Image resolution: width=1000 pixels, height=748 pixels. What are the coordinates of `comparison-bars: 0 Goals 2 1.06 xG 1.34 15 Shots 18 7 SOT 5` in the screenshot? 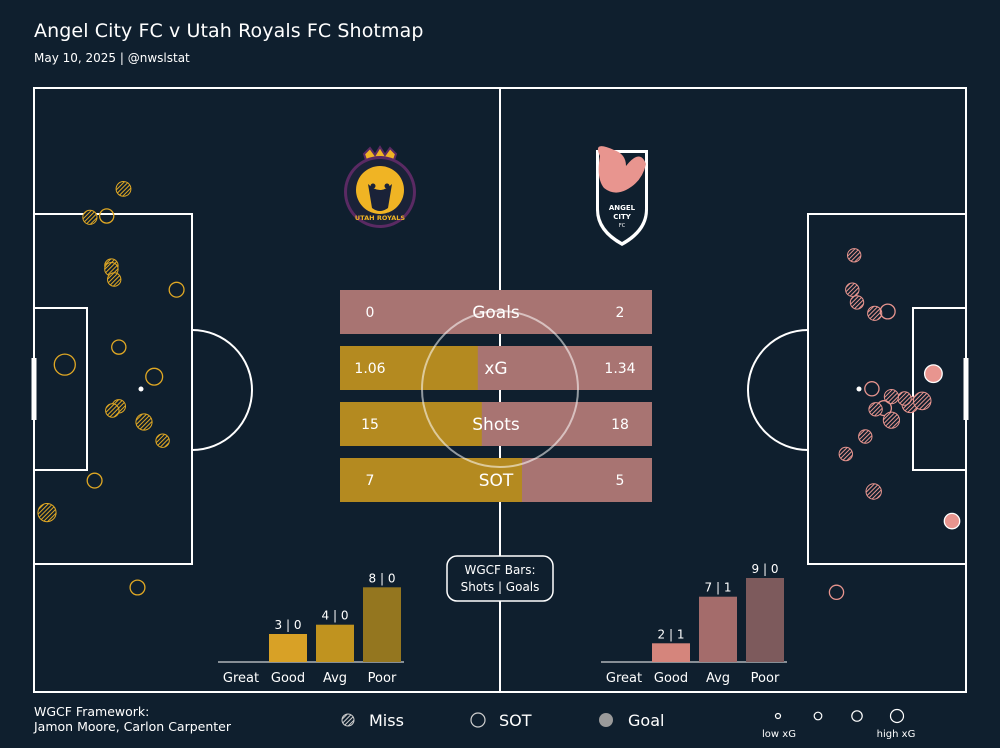 It's located at (496, 396).